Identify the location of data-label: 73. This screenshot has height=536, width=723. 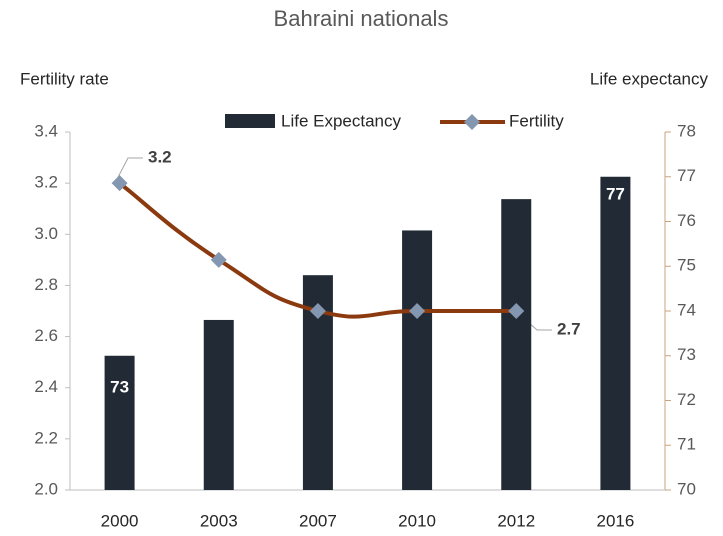
(119, 386).